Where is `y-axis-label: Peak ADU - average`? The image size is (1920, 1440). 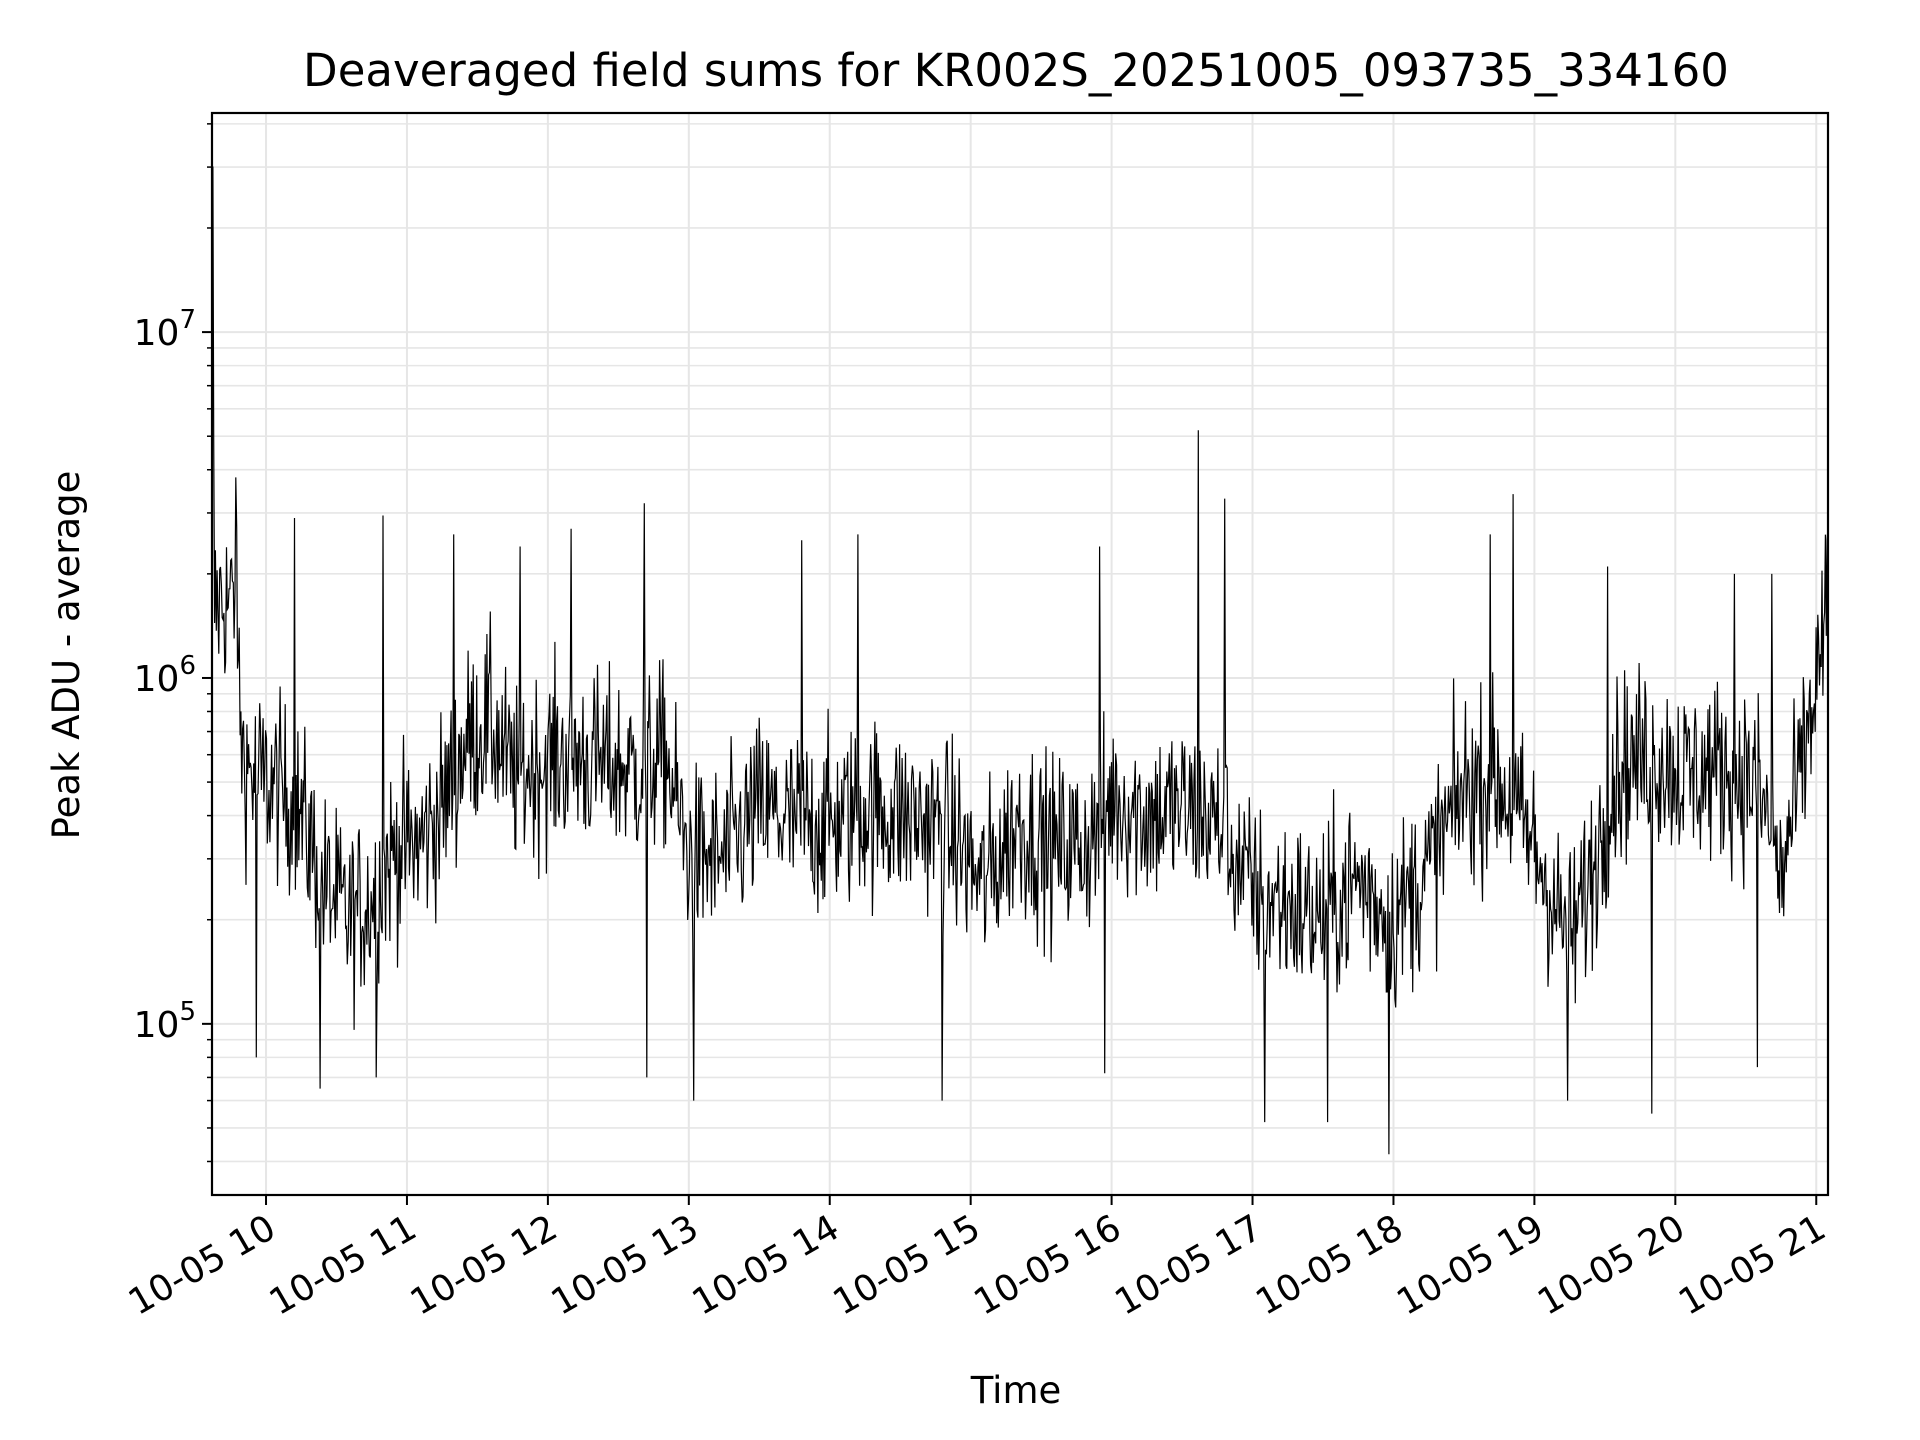
y-axis-label: Peak ADU - average is located at coordinates (66, 655).